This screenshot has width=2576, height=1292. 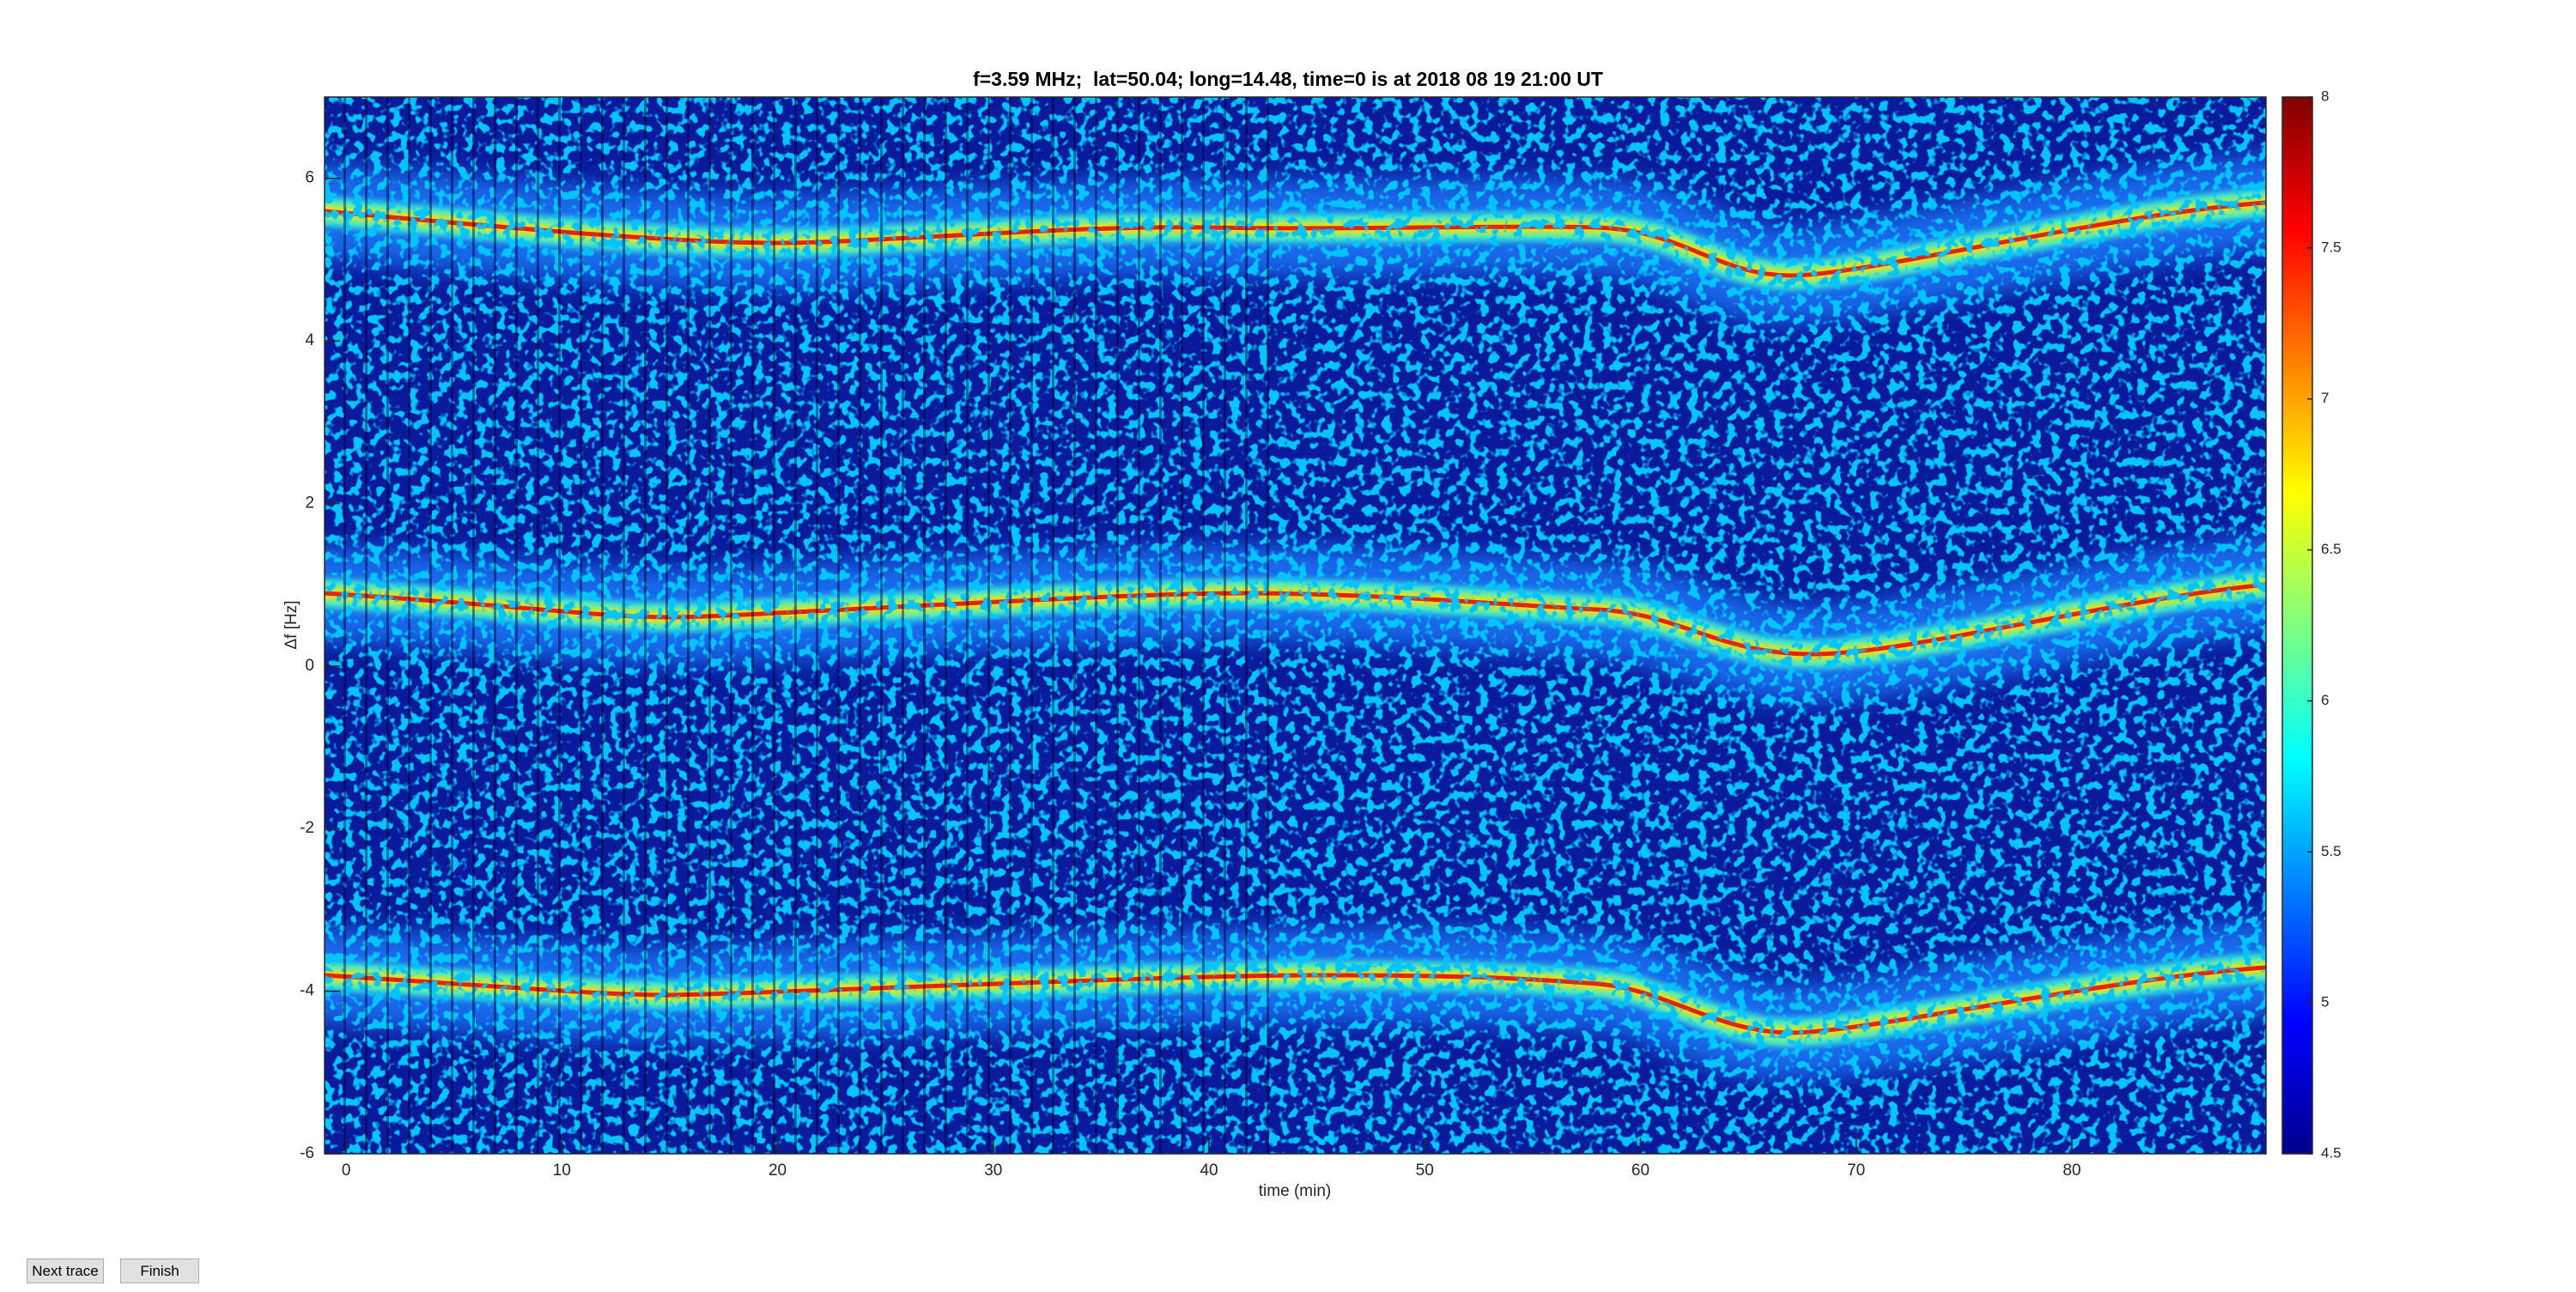 What do you see at coordinates (1425, 1171) in the screenshot?
I see `x-tick-label: 50` at bounding box center [1425, 1171].